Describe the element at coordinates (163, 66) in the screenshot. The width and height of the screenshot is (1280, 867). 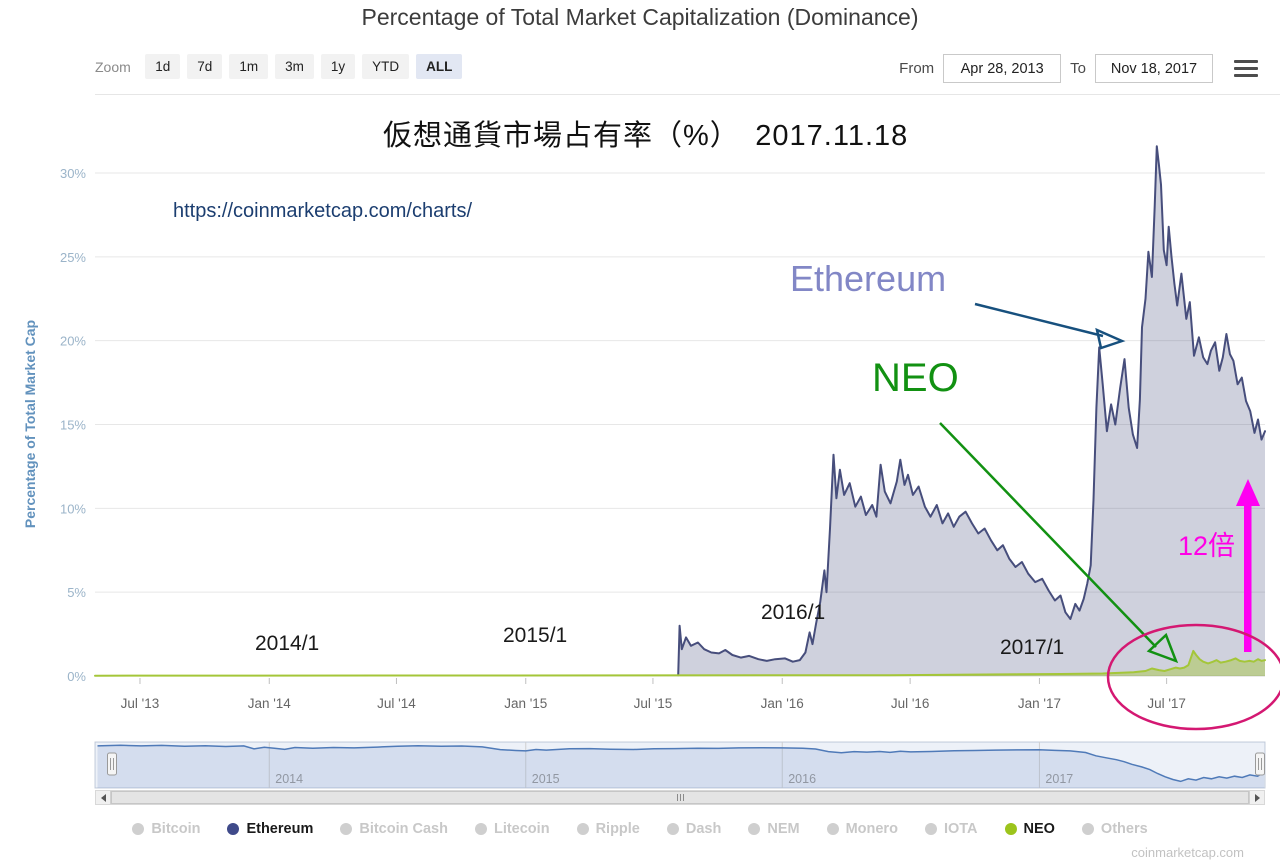
I see `zoom-button-1d: 1d` at that location.